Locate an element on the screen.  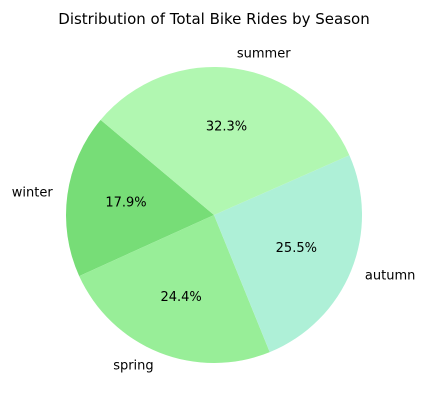
slice-percent-winter: 17.9% is located at coordinates (125, 202).